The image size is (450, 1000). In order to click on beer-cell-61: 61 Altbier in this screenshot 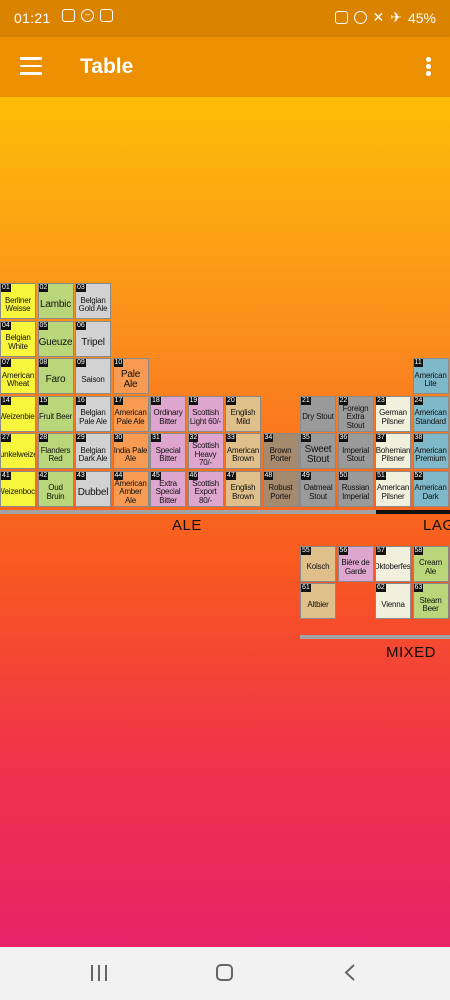, I will do `click(318, 601)`.